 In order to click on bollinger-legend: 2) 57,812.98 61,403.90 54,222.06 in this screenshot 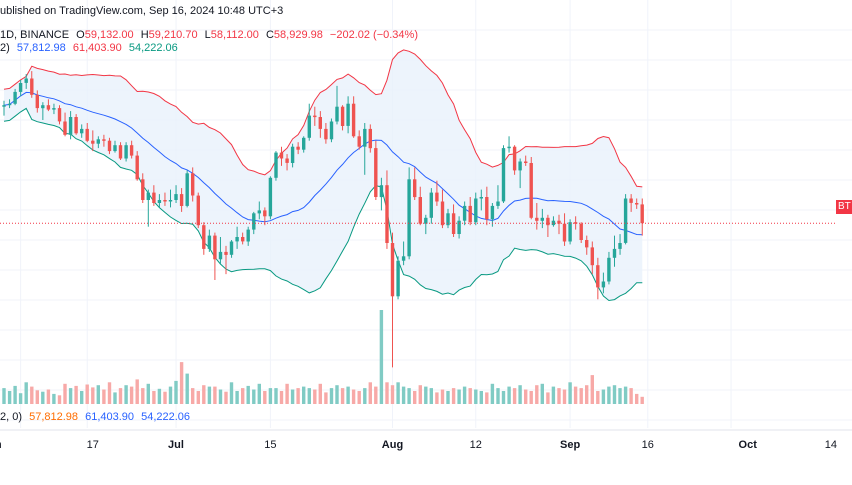, I will do `click(89, 48)`.